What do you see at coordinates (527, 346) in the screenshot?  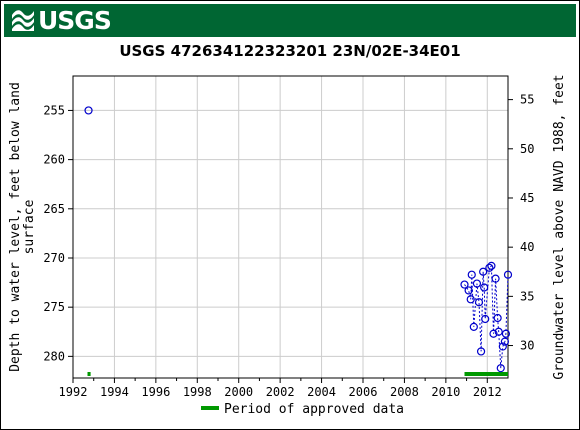 I see `y-right-tick-label: 30` at bounding box center [527, 346].